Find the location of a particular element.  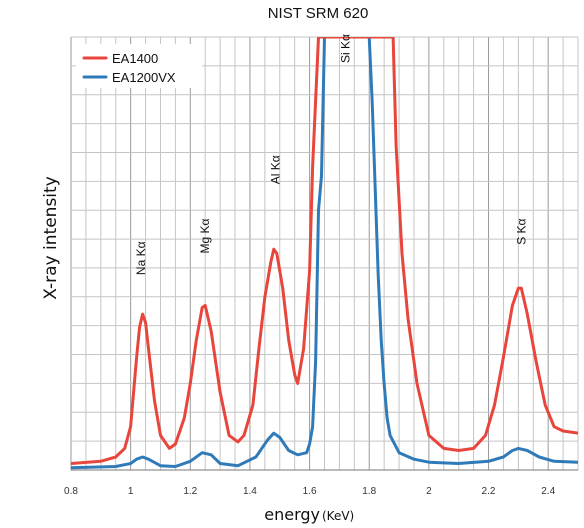

x-tick-label: 2 is located at coordinates (429, 491).